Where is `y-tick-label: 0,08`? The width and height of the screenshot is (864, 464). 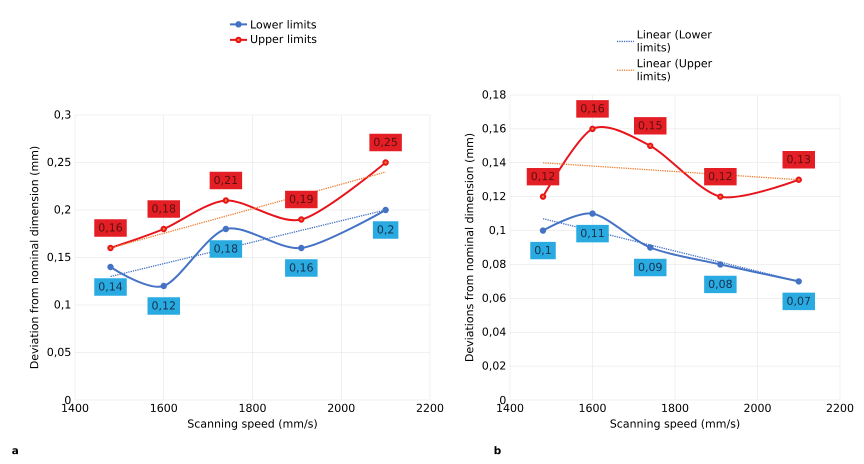
y-tick-label: 0,08 is located at coordinates (494, 265).